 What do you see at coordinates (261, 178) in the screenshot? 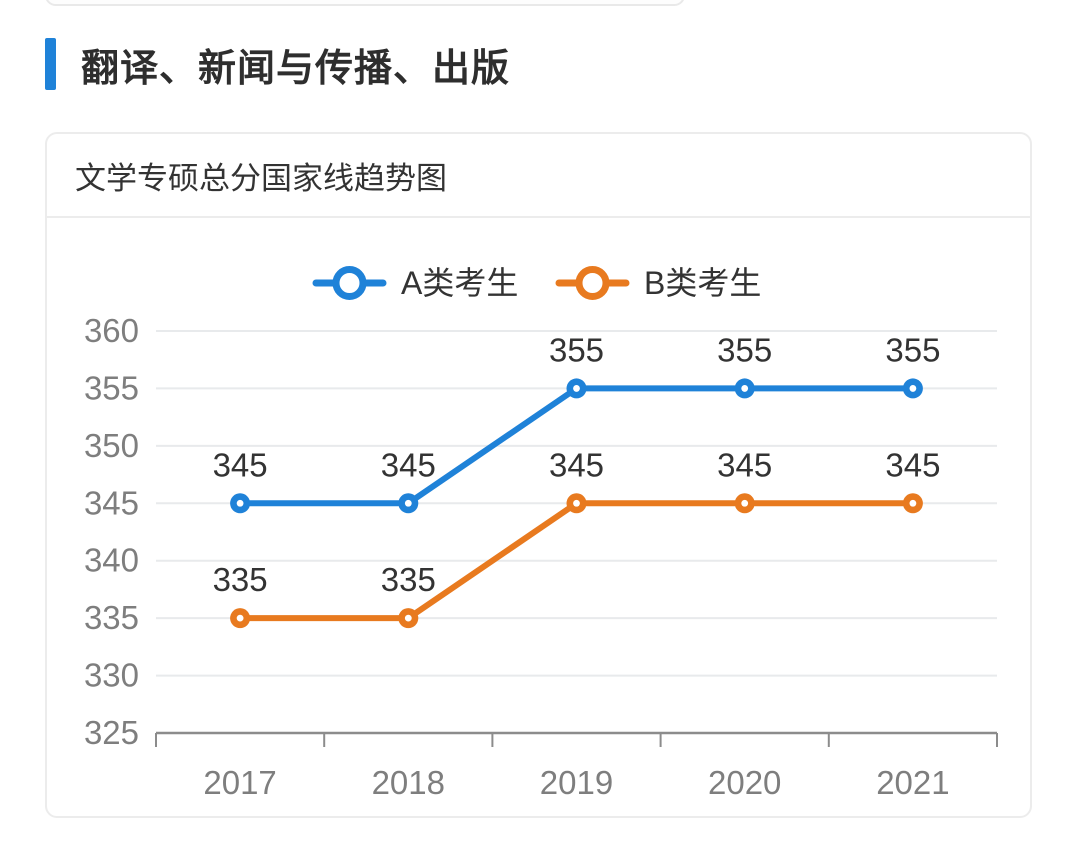
I see `chart-card-title: 文学专硕总分国家线趋势图` at bounding box center [261, 178].